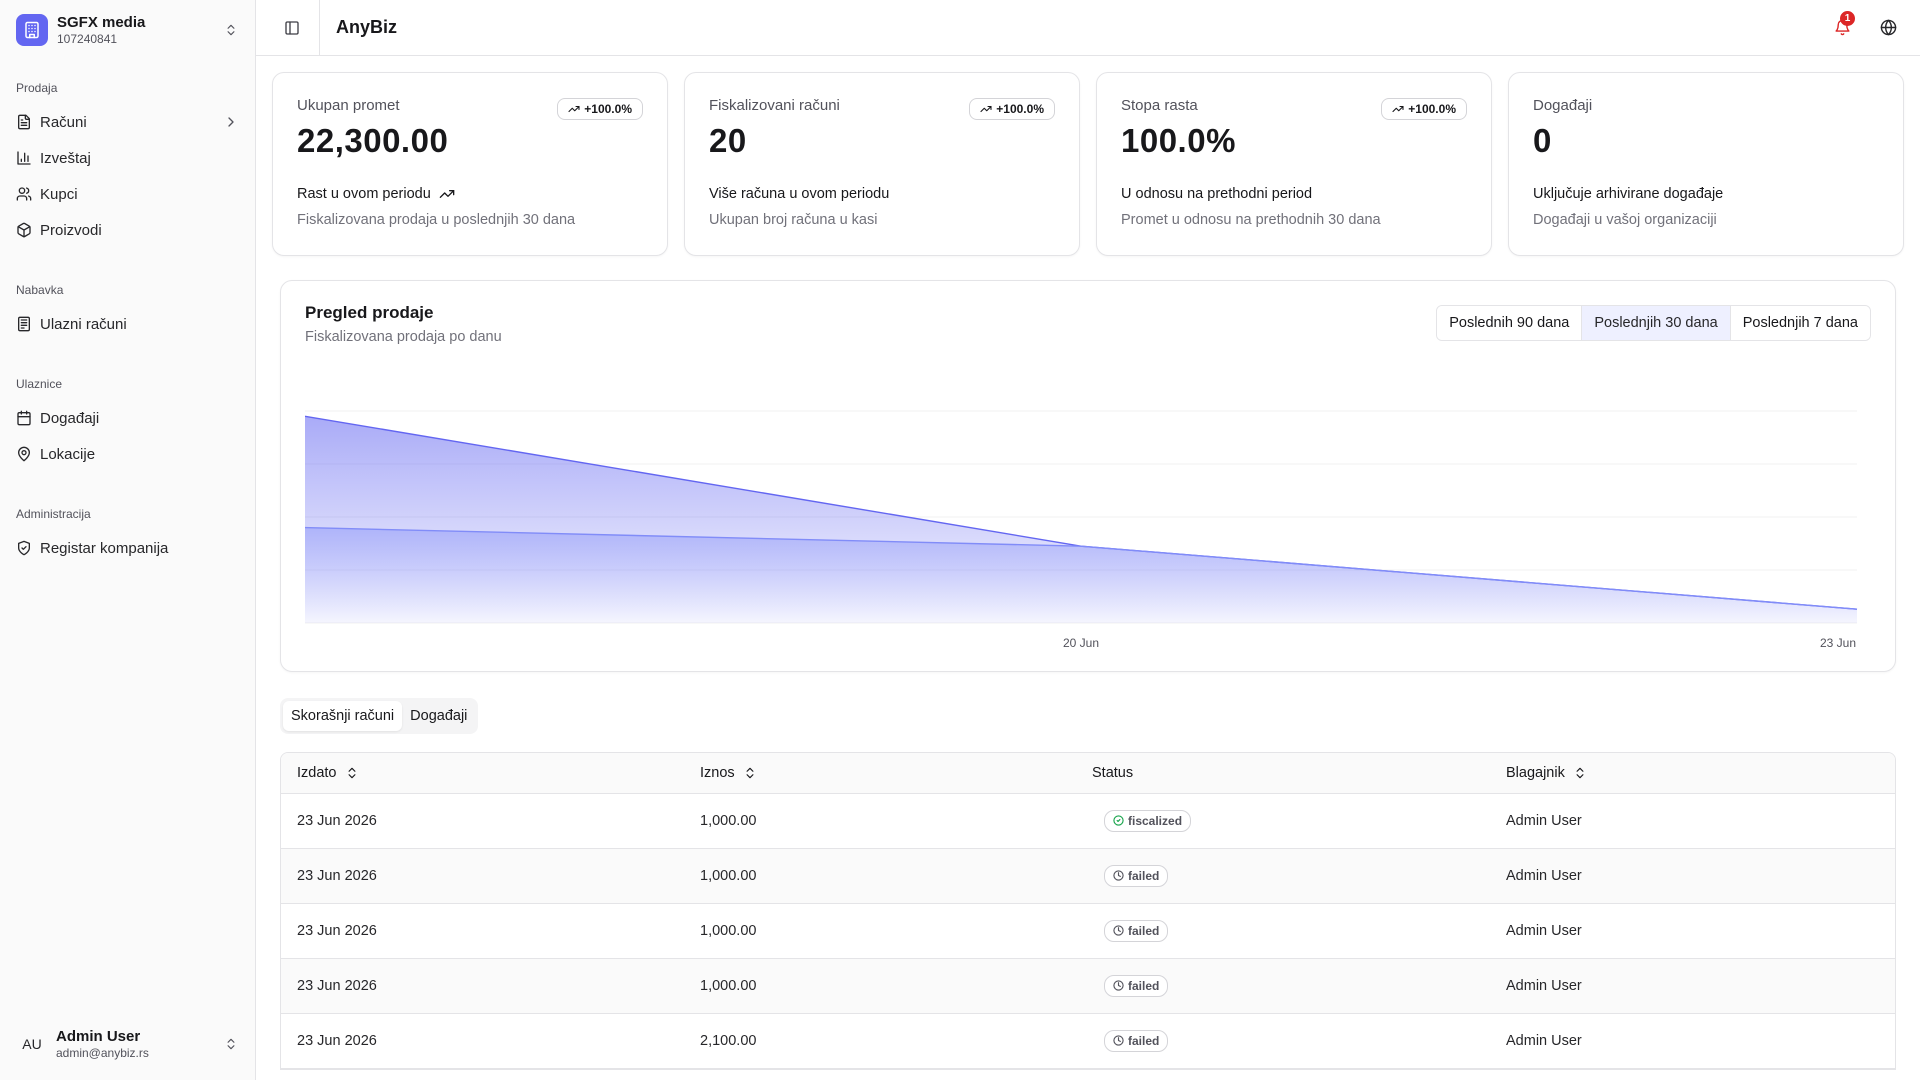  Describe the element at coordinates (63, 122) in the screenshot. I see `nav-item-label: Računi` at that location.